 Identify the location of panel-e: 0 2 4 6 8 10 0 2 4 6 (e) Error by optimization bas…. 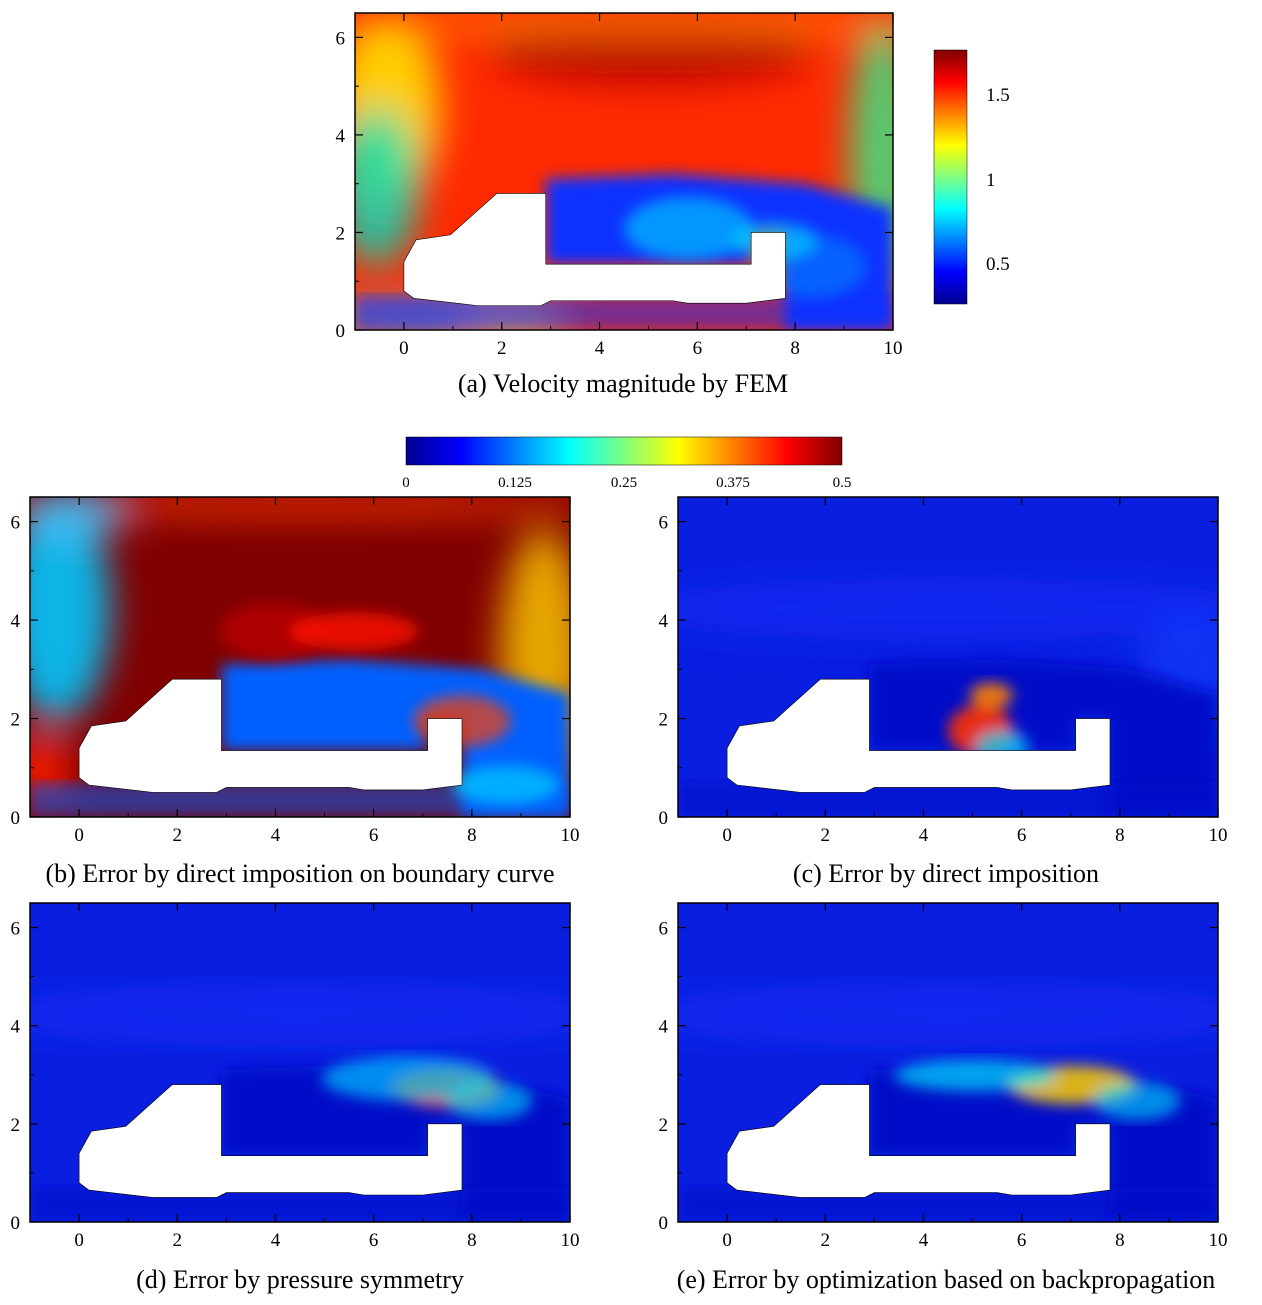
(943, 1098).